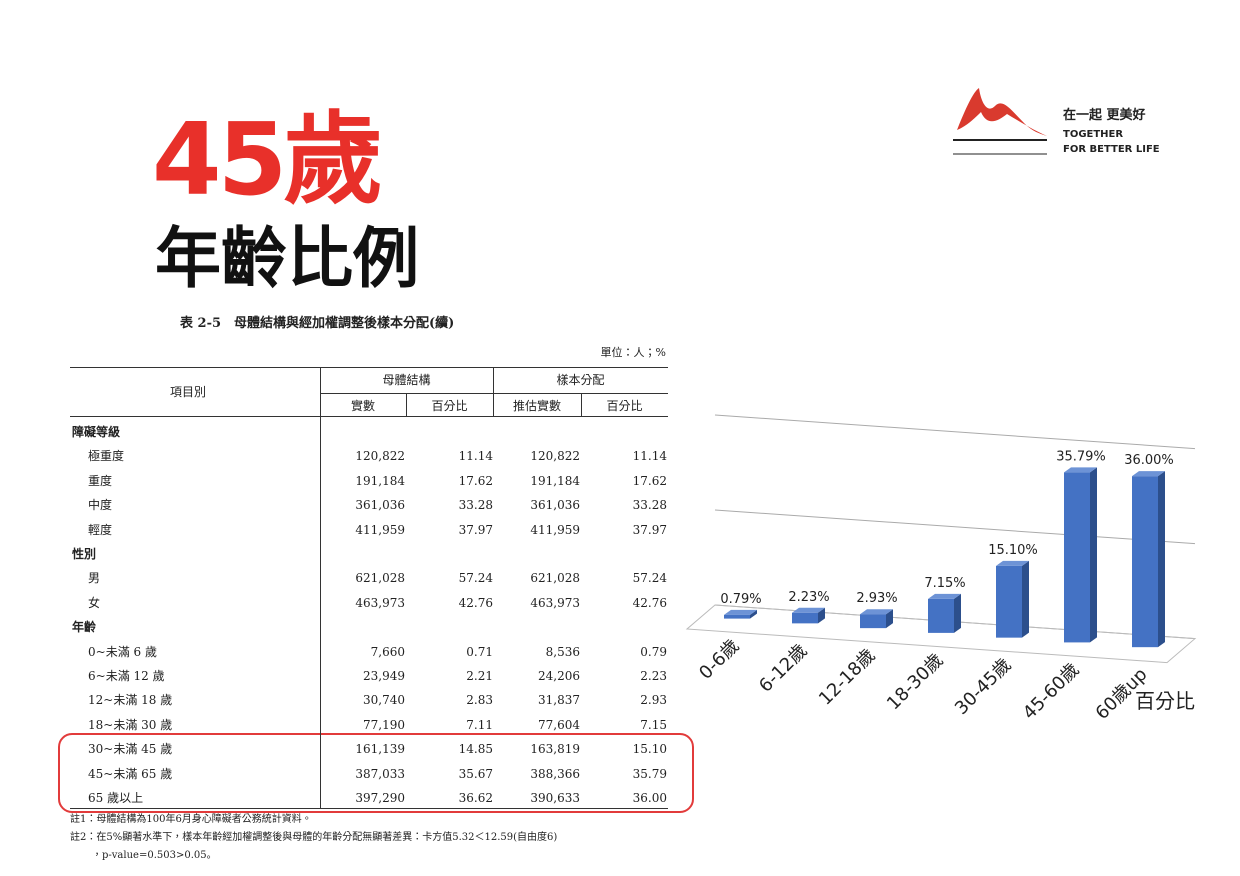 The height and width of the screenshot is (876, 1240). I want to click on logo-slogan: 在一起 更美好, so click(1104, 115).